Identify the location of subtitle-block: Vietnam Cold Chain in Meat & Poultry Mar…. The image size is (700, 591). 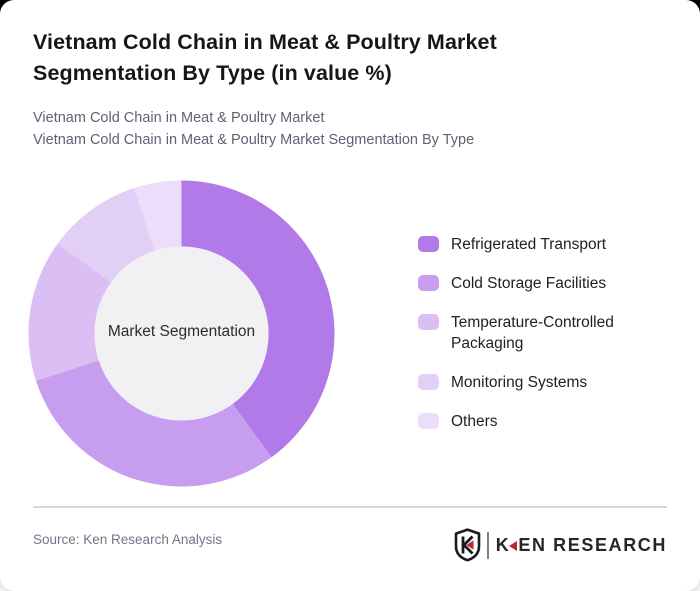
(253, 129).